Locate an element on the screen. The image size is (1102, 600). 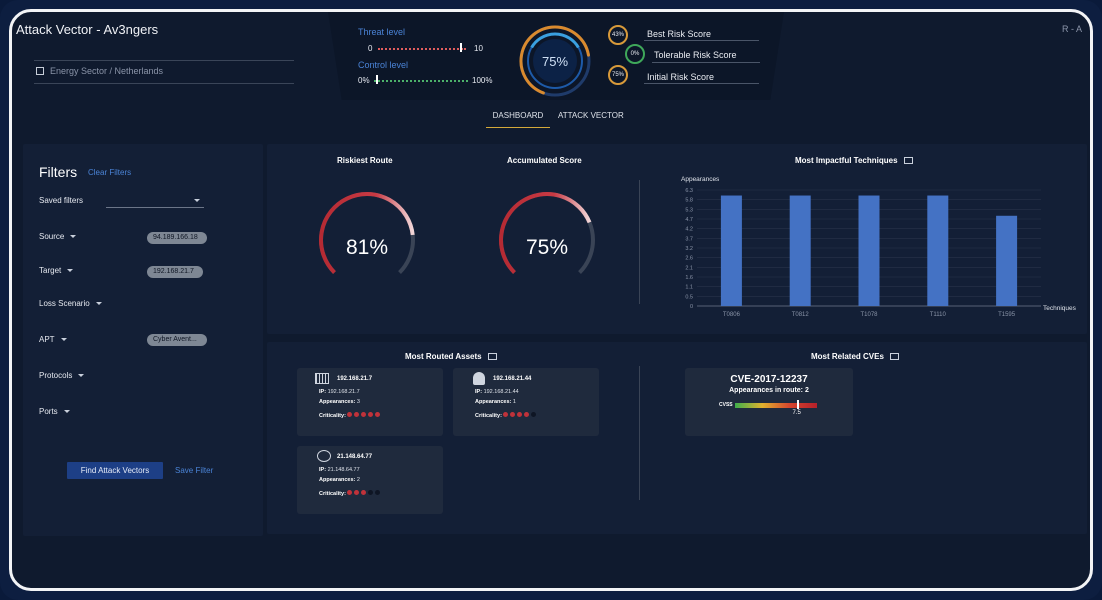
risk-score-best: 43% is located at coordinates (618, 35).